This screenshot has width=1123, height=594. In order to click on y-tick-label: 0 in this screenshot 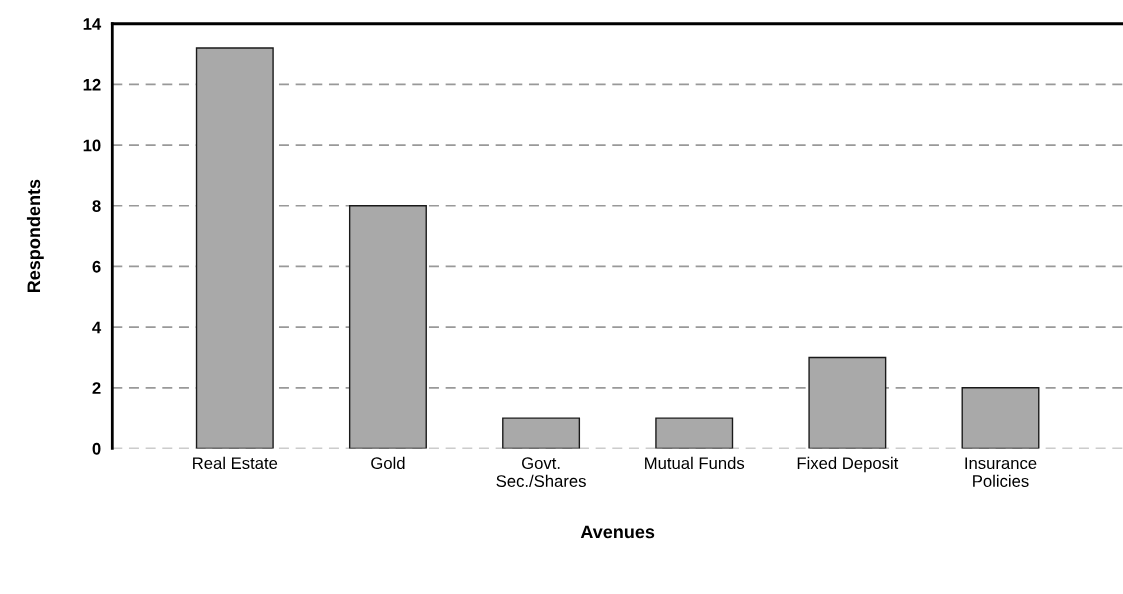, I will do `click(96, 448)`.